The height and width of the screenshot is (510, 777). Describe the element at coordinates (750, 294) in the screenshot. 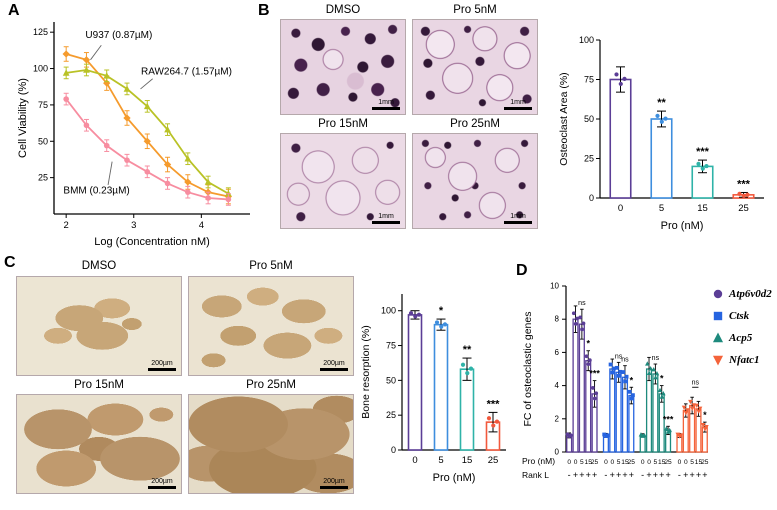

I see `legend-label: Atp6v0d2` at that location.